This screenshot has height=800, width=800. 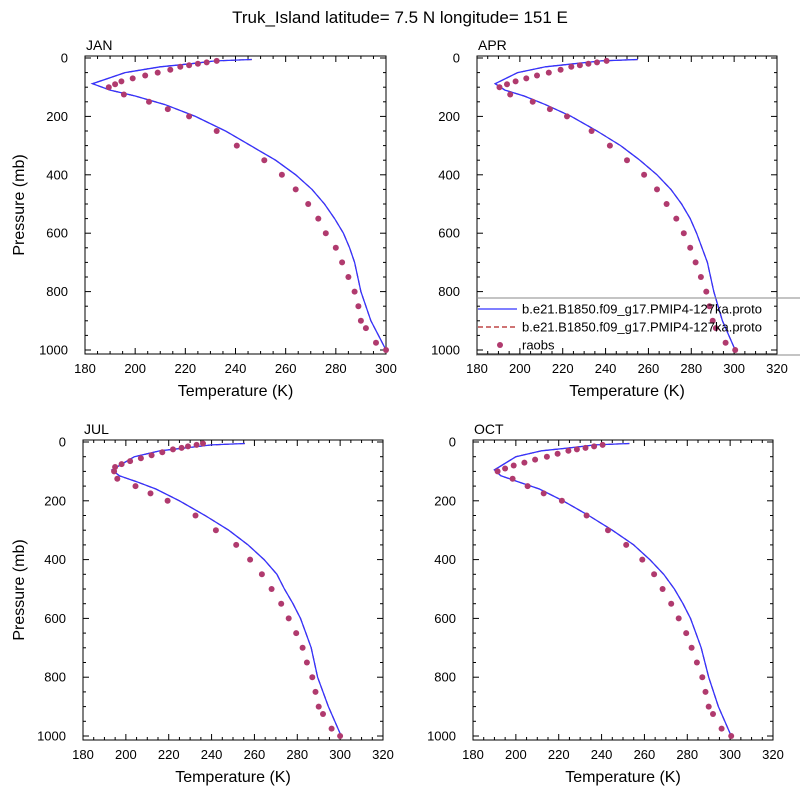 I want to click on legend-label: raobs, so click(x=538, y=345).